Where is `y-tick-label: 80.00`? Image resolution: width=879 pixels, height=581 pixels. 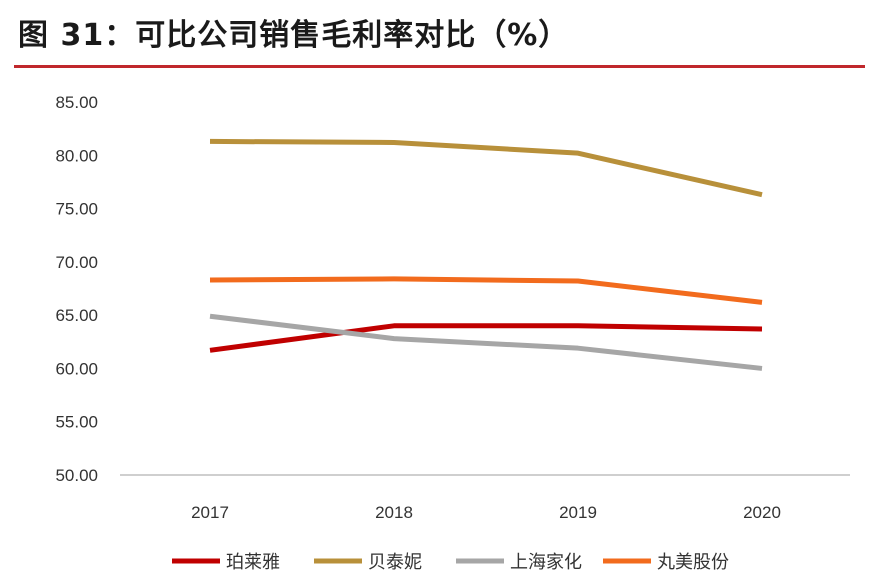 y-tick-label: 80.00 is located at coordinates (76, 155).